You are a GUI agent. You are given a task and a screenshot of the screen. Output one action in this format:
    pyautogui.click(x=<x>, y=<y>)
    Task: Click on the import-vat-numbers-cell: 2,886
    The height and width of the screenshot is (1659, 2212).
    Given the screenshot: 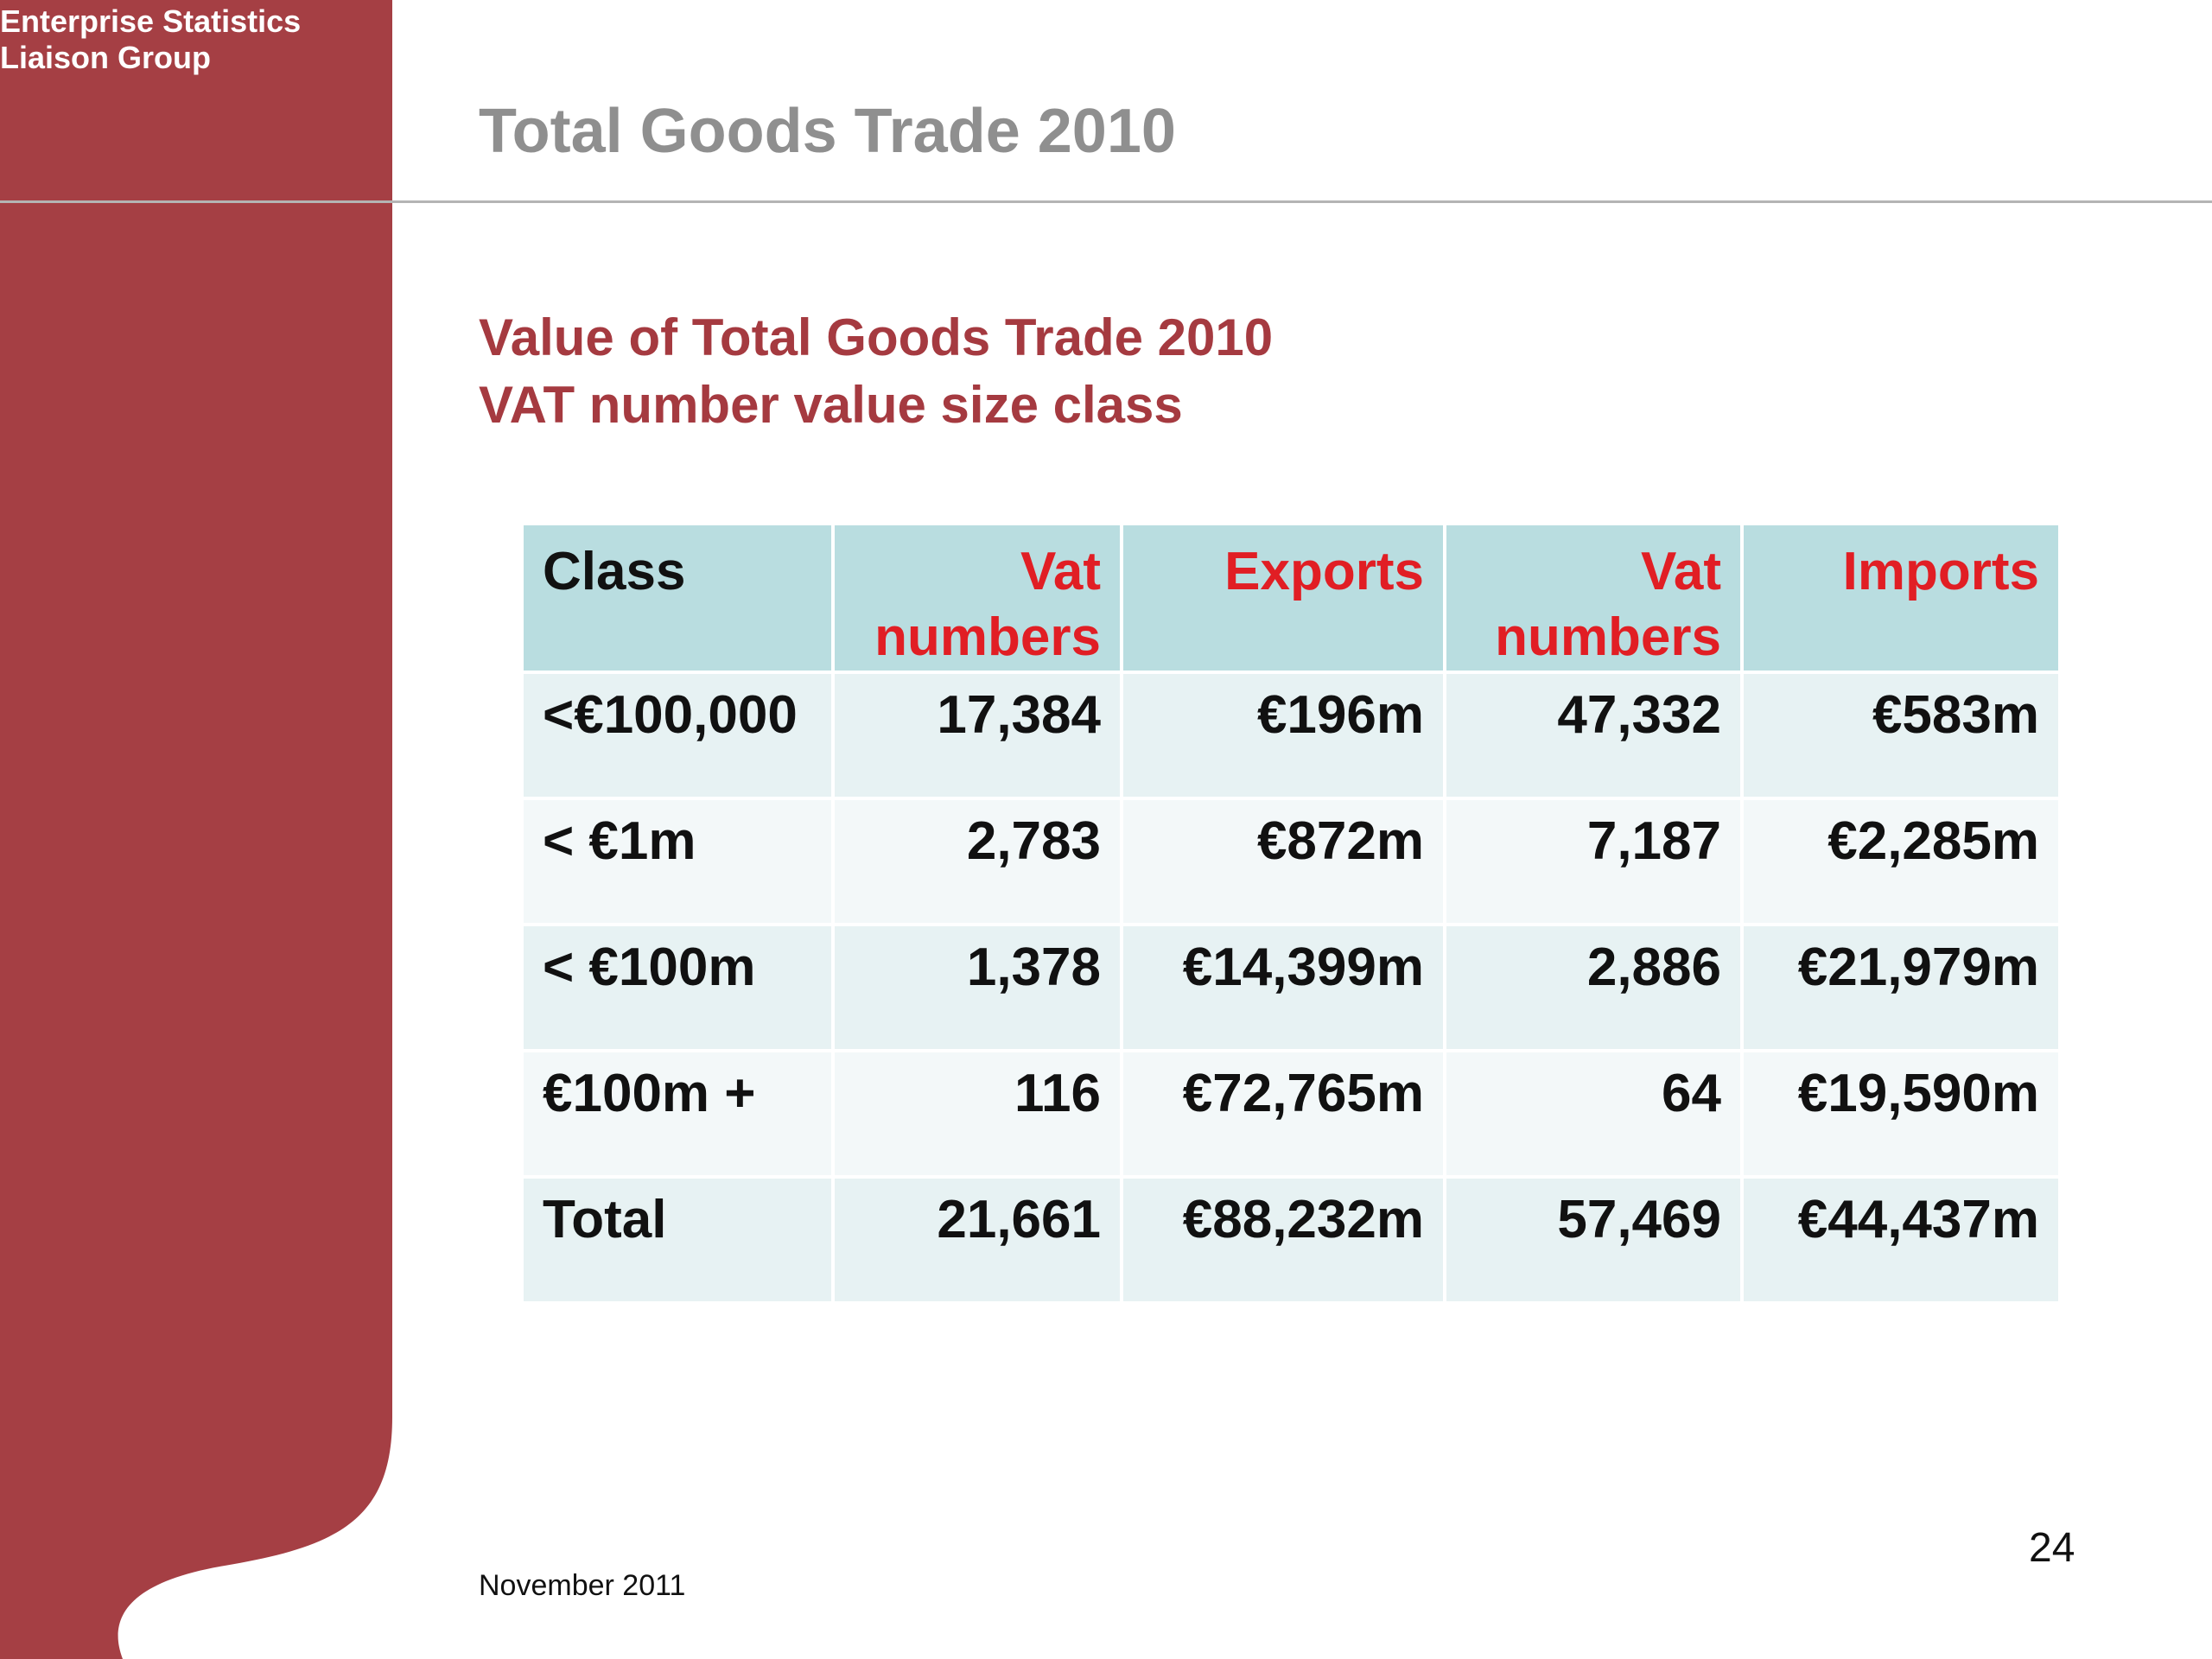 What is the action you would take?
    pyautogui.click(x=1593, y=987)
    